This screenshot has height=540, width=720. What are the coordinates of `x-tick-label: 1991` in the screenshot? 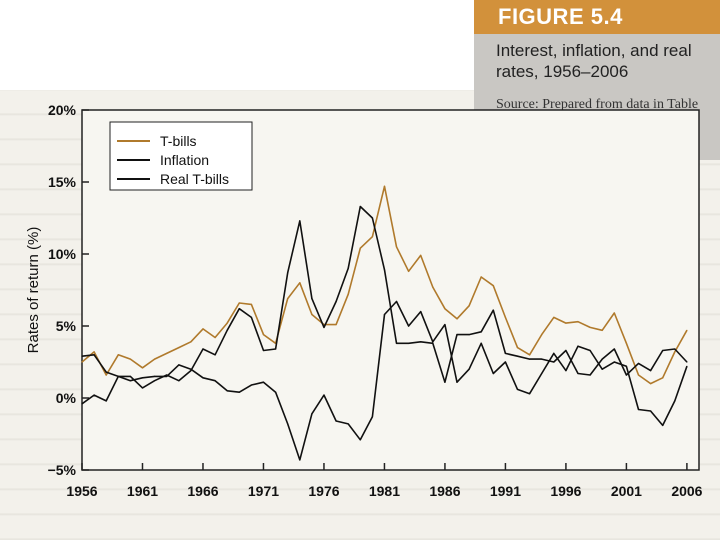 It's located at (505, 491).